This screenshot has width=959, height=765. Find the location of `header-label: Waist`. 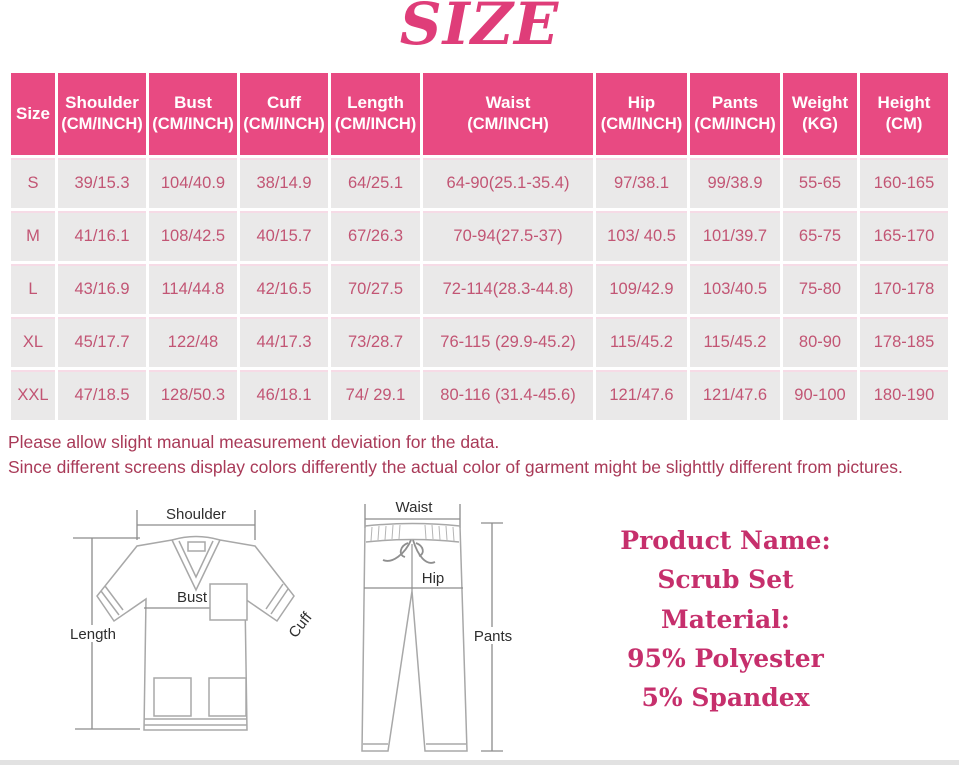

header-label: Waist is located at coordinates (508, 103).